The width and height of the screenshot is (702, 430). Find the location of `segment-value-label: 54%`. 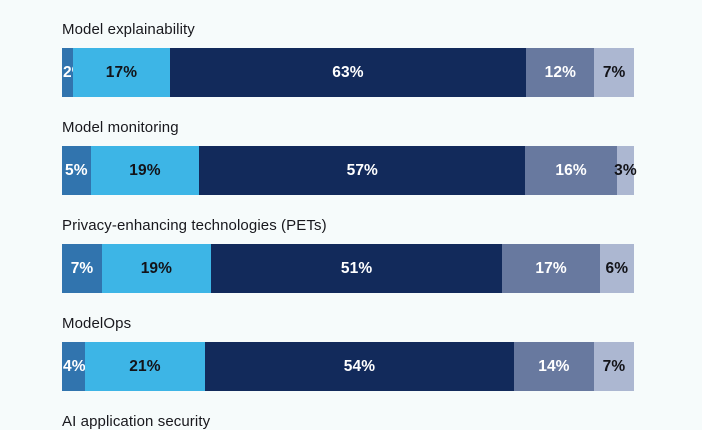

segment-value-label: 54% is located at coordinates (359, 366).